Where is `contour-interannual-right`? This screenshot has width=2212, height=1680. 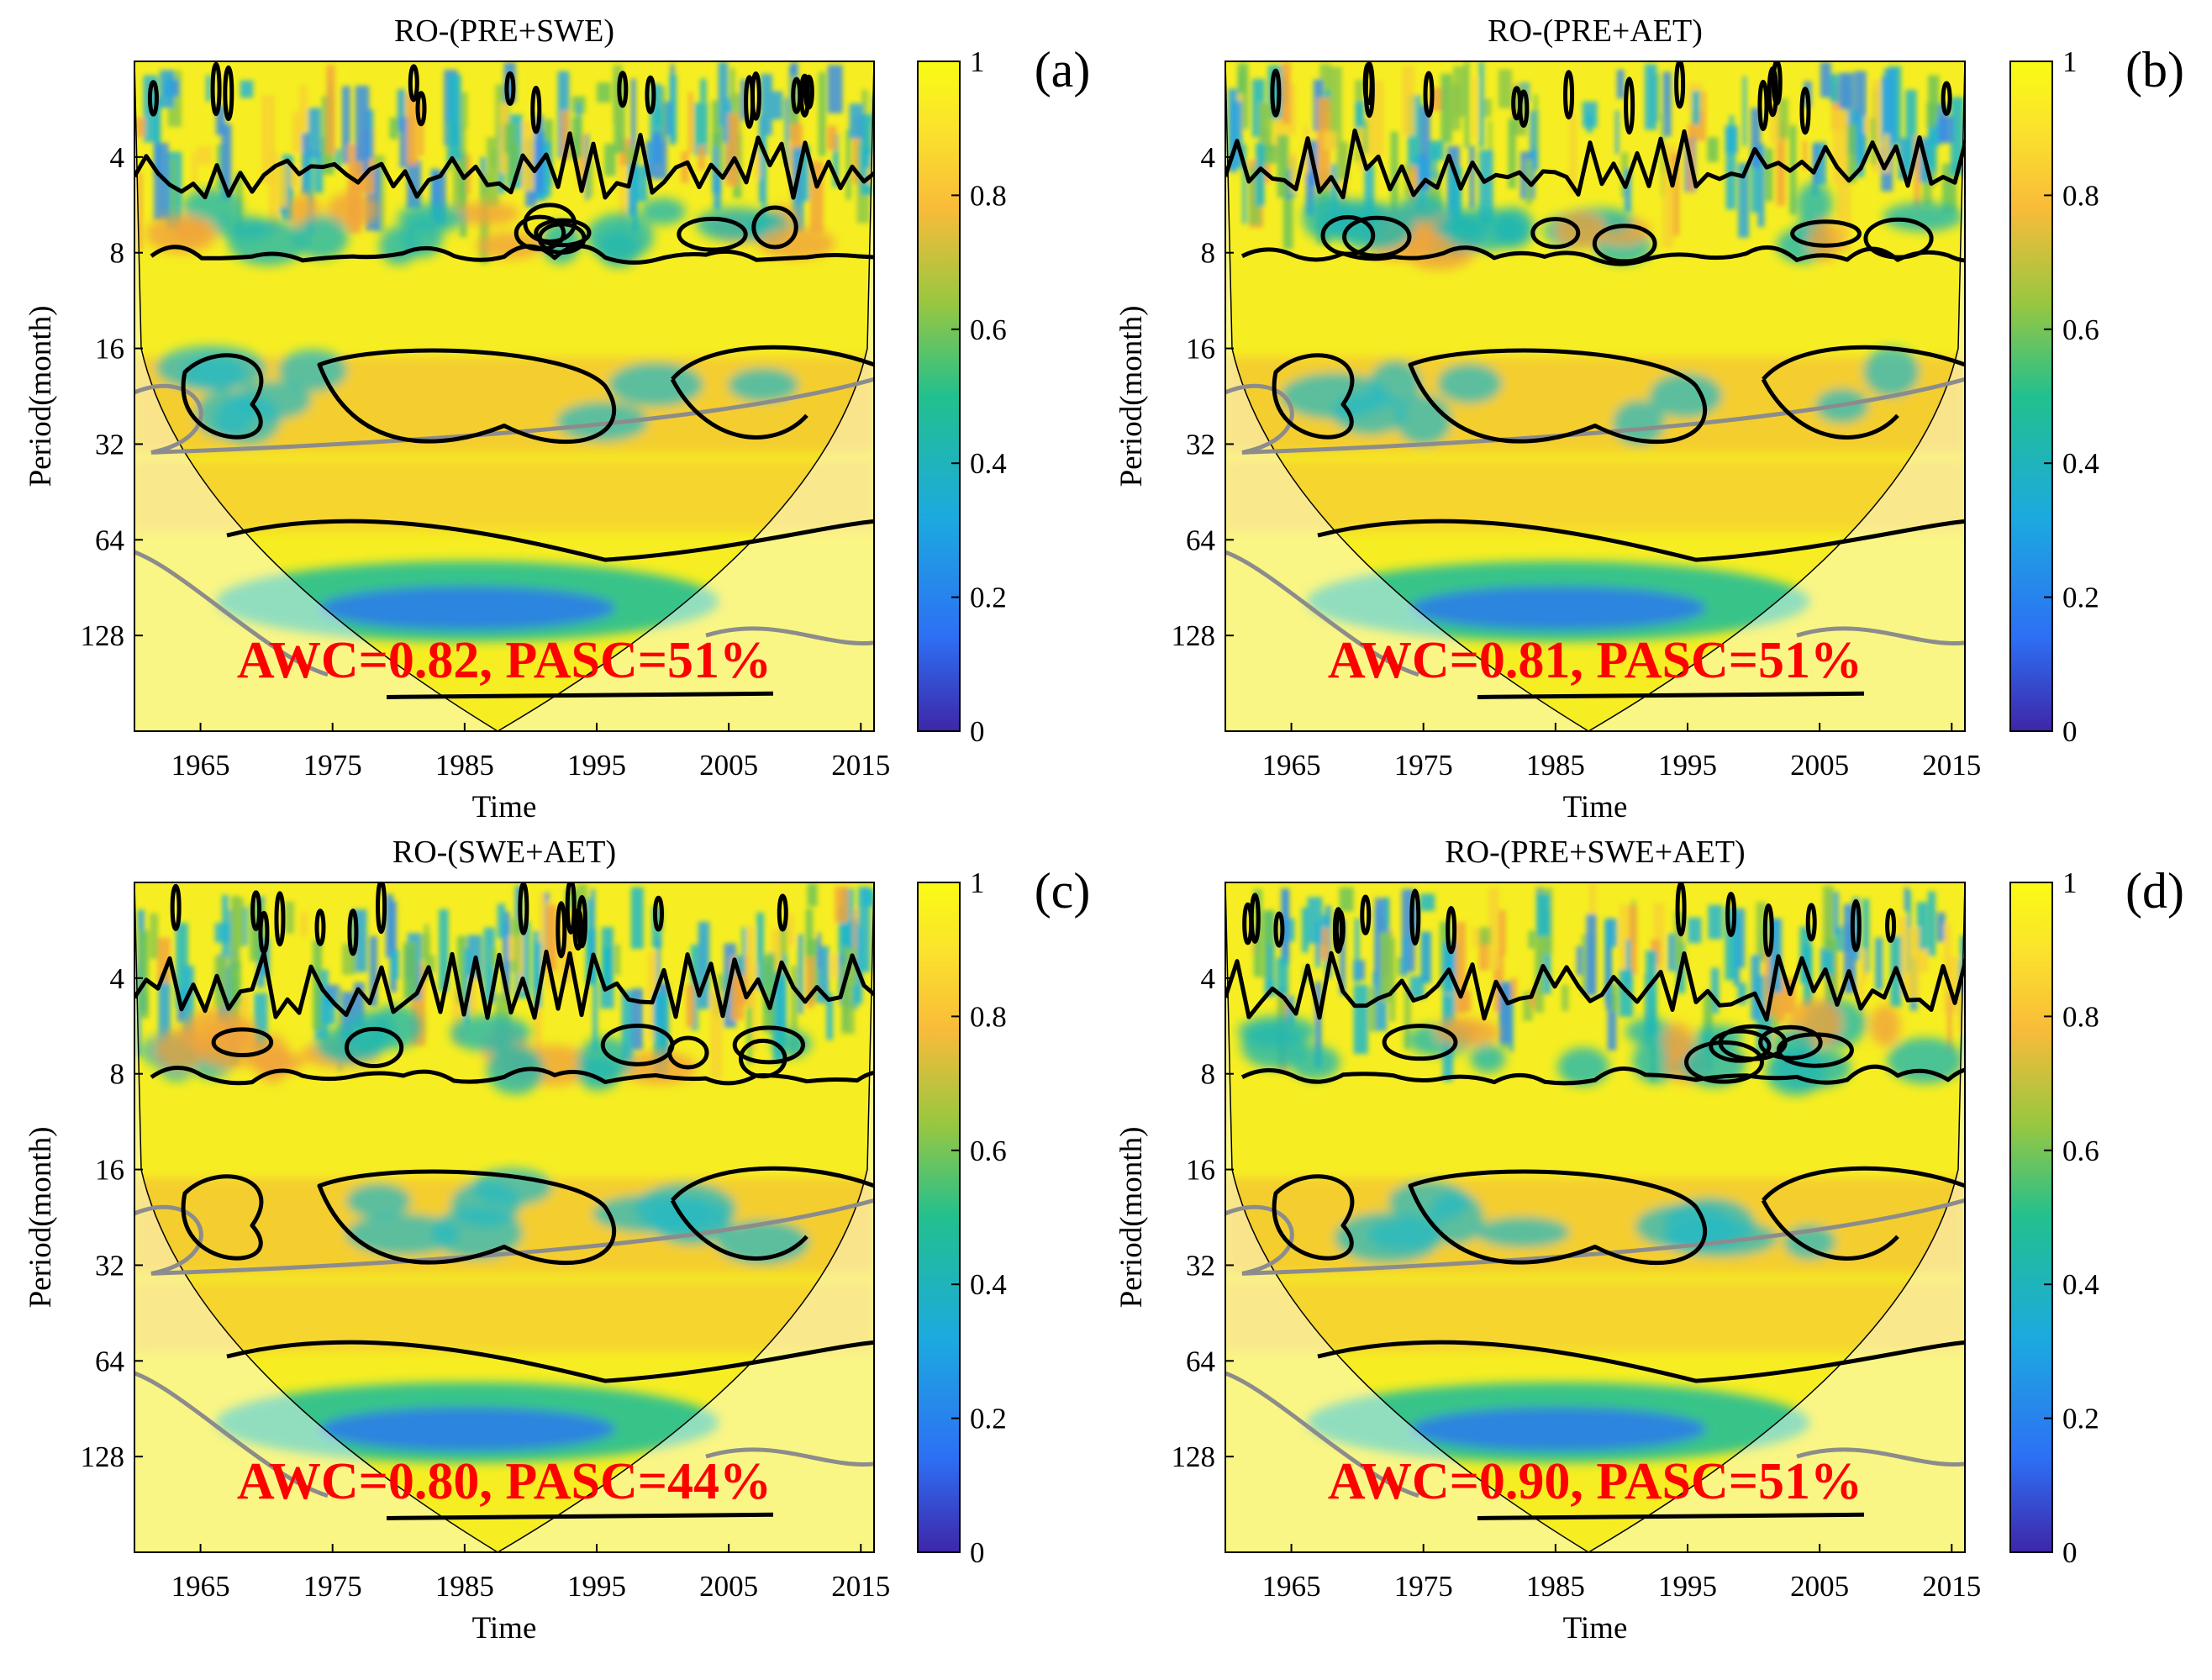 contour-interannual-right is located at coordinates (1863, 1213).